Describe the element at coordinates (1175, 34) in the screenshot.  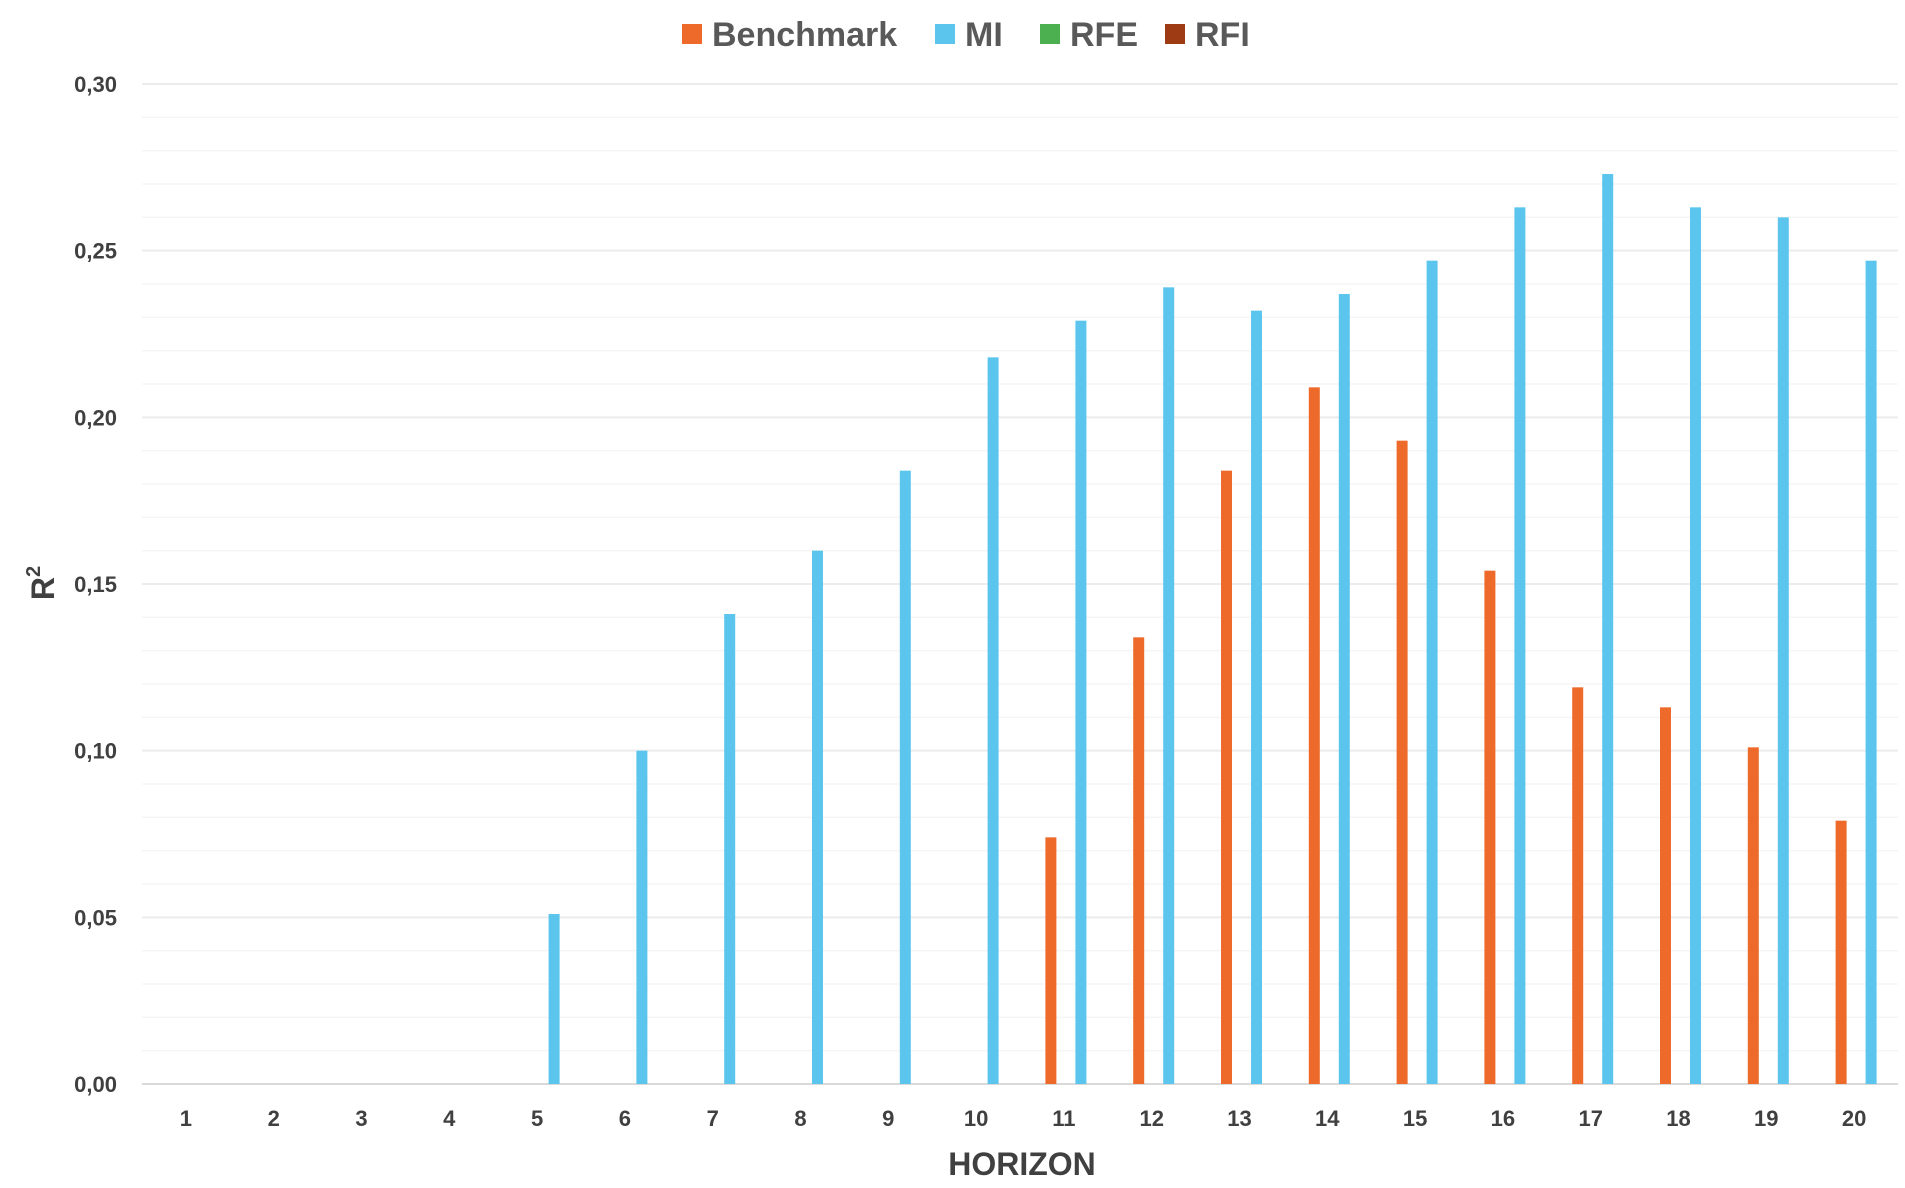
I see `legend-swatch-rfi` at that location.